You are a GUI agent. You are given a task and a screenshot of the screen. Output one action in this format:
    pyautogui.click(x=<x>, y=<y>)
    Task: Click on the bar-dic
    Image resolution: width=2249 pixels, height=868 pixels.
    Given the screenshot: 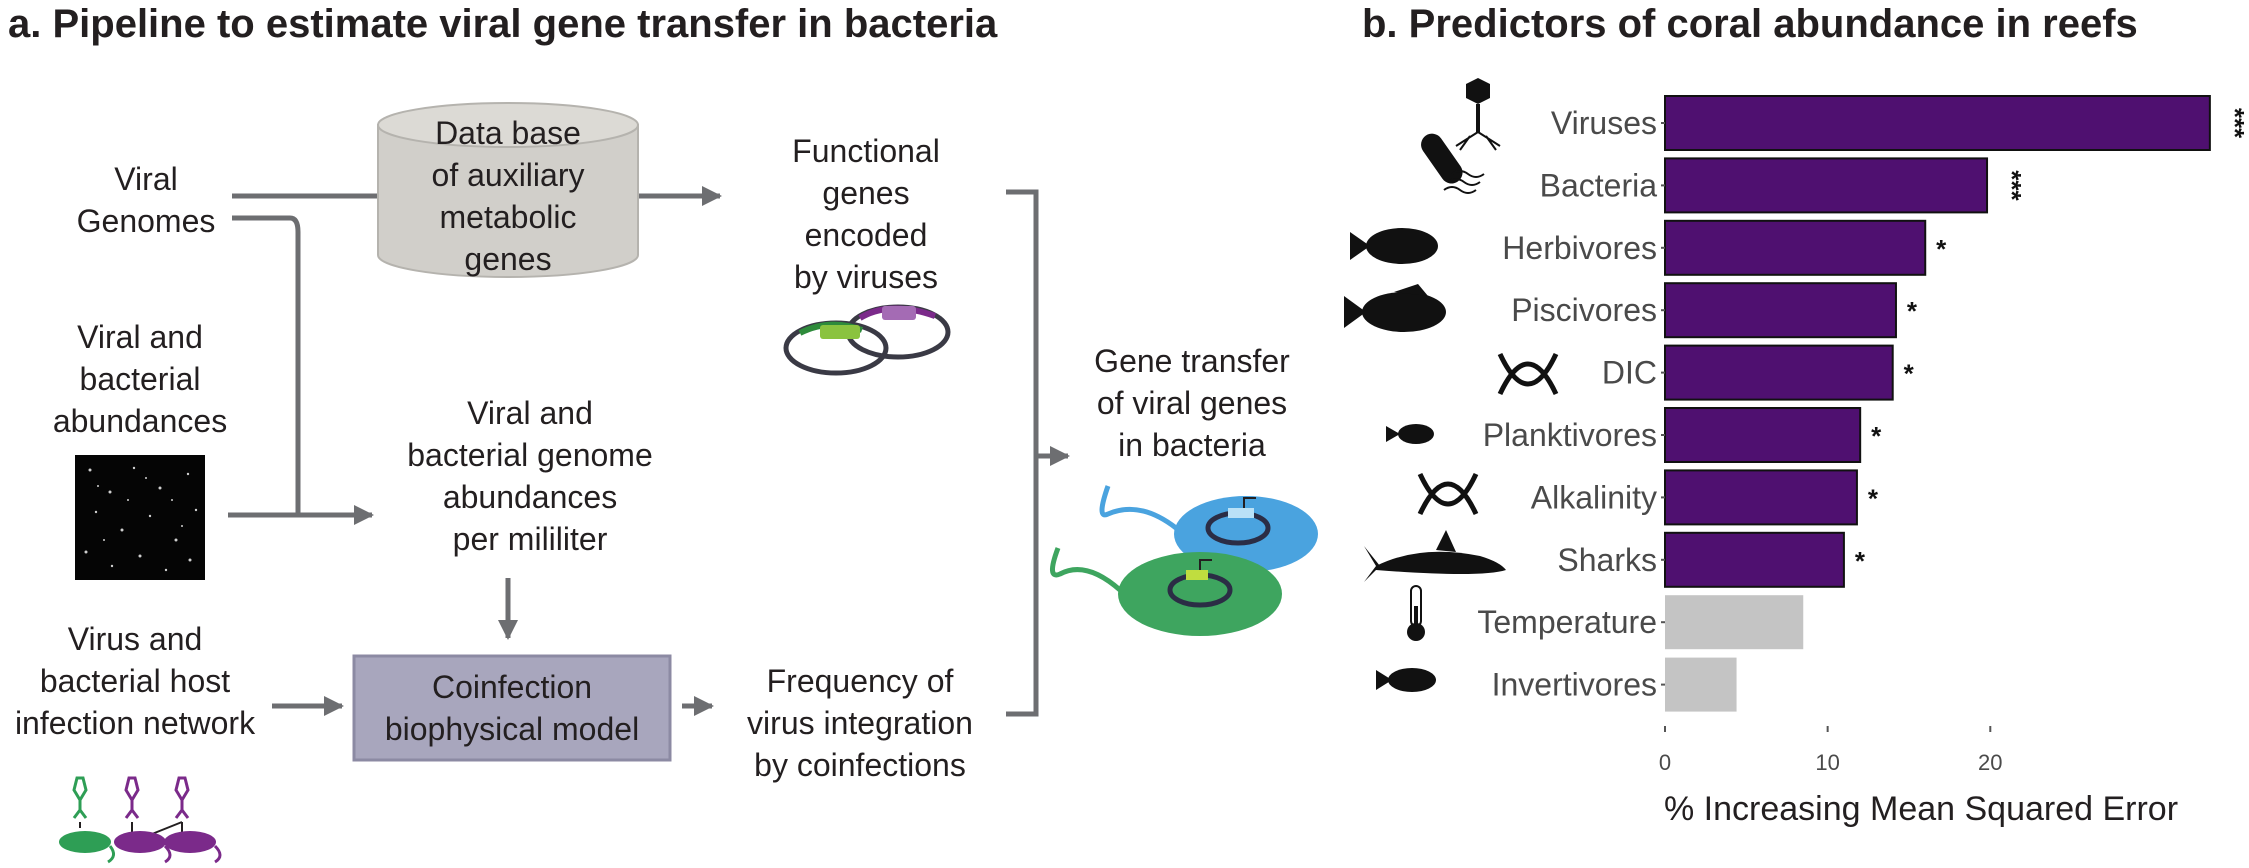 What is the action you would take?
    pyautogui.click(x=1779, y=372)
    